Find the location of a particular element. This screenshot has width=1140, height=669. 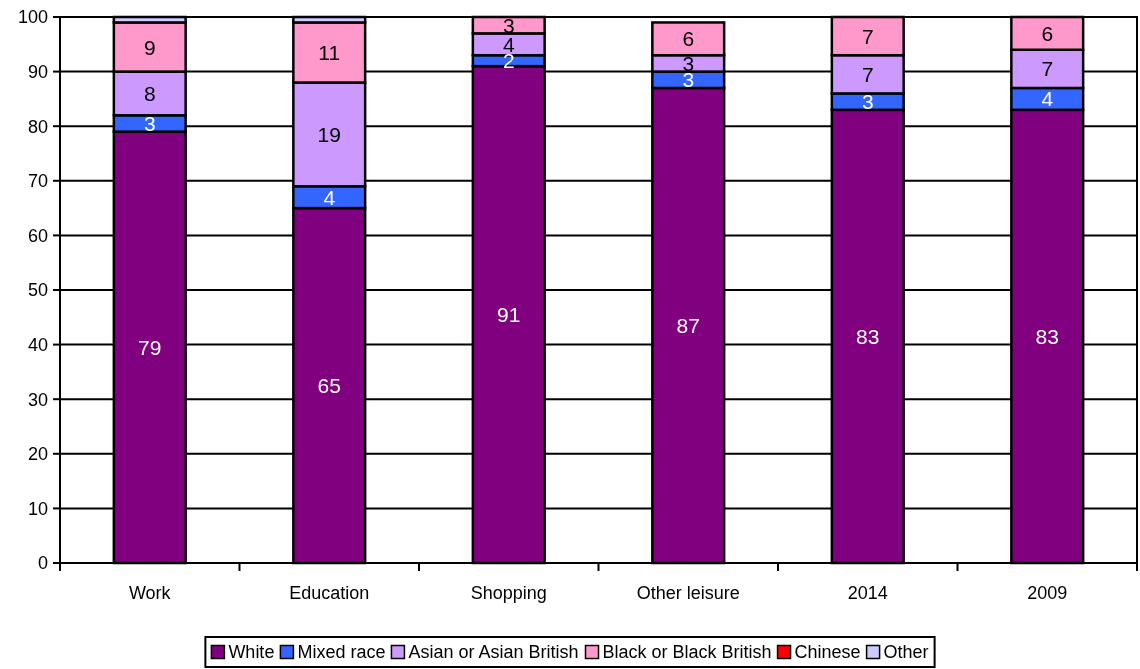

legend-label: Other is located at coordinates (906, 652).